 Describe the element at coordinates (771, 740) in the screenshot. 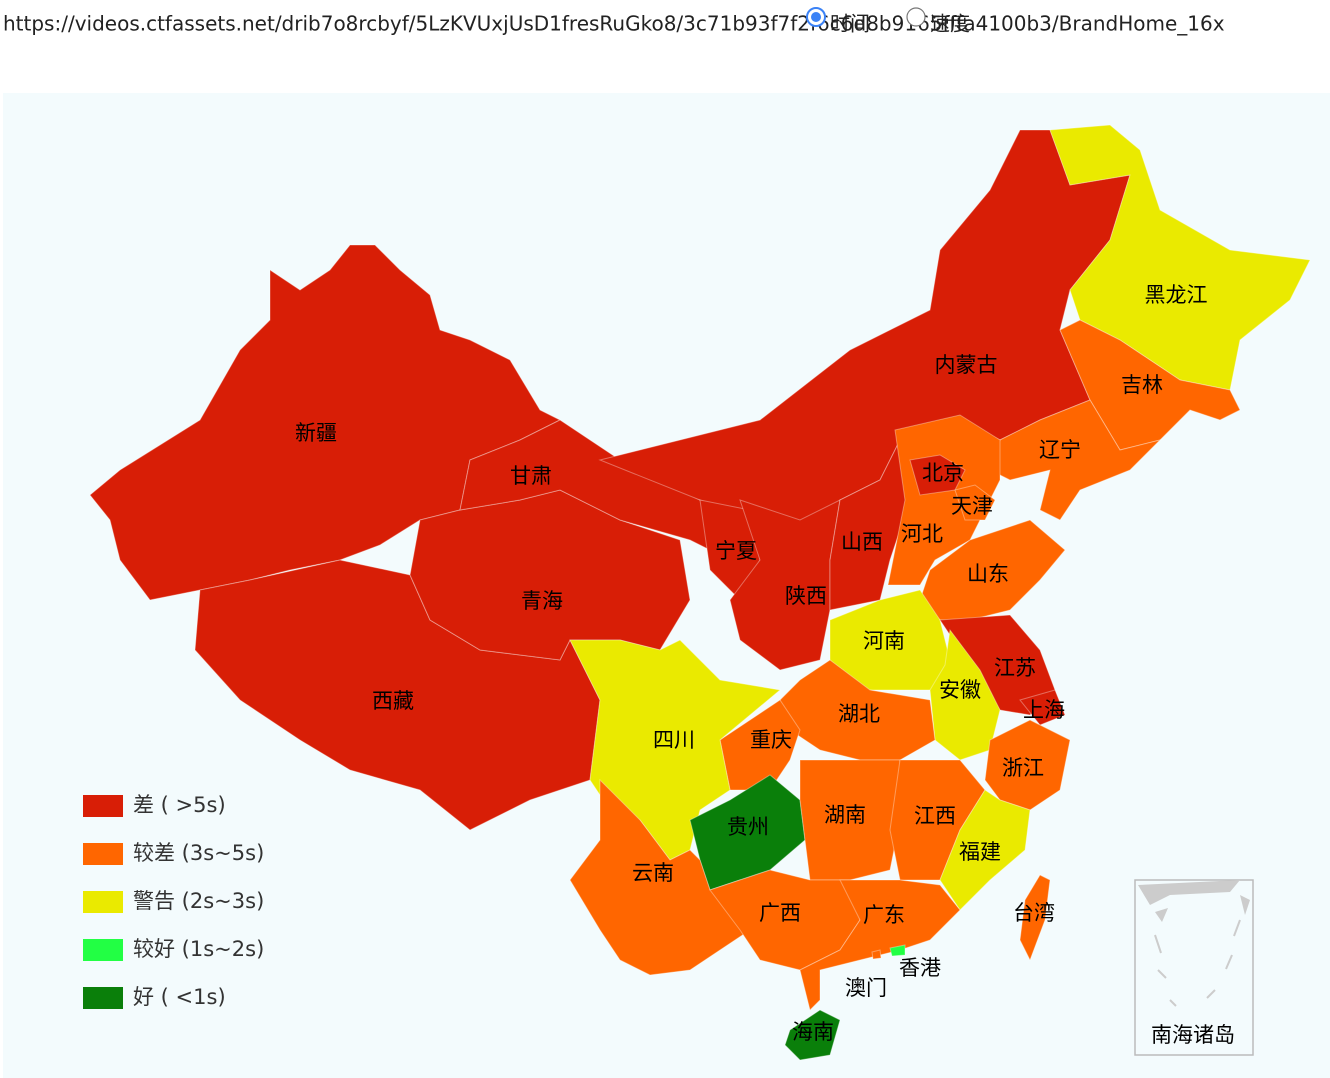

I see `province-label: 重庆` at that location.